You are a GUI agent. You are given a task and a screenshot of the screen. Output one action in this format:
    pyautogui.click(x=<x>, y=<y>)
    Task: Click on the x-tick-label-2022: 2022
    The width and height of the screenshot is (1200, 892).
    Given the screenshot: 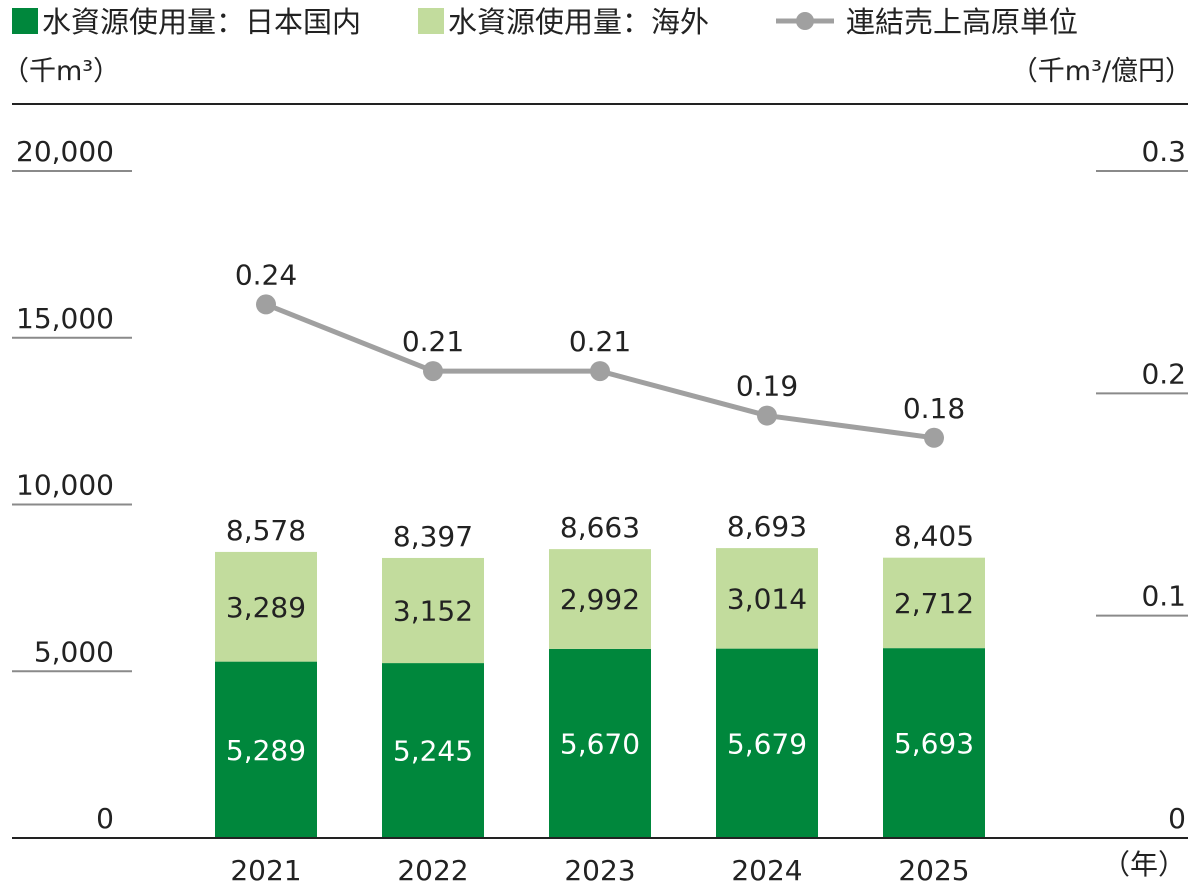 What is the action you would take?
    pyautogui.click(x=432, y=870)
    